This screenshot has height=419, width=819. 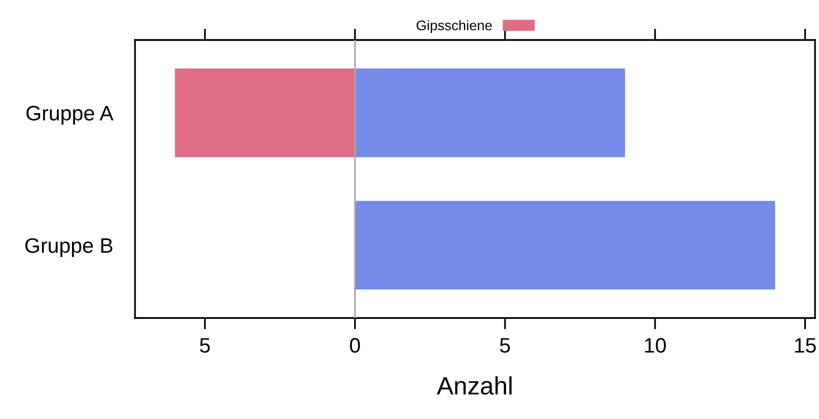 What do you see at coordinates (70, 115) in the screenshot?
I see `y-tick-label: Gruppe A` at bounding box center [70, 115].